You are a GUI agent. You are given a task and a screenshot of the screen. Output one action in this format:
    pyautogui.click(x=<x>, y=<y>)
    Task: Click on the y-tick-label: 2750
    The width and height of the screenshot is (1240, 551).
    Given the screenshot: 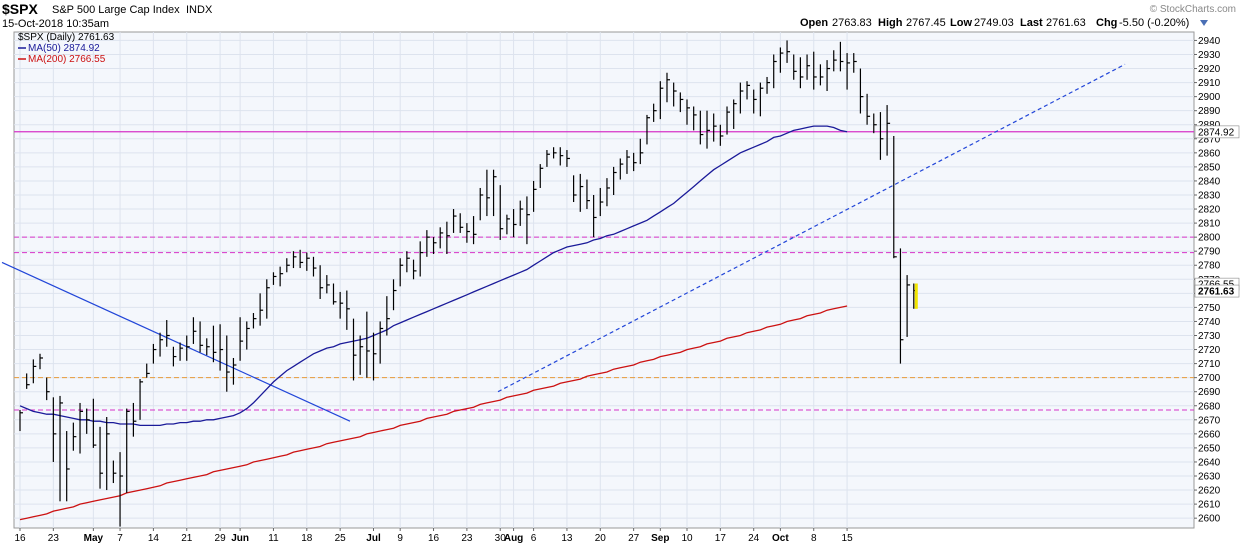 What is the action you would take?
    pyautogui.click(x=1209, y=308)
    